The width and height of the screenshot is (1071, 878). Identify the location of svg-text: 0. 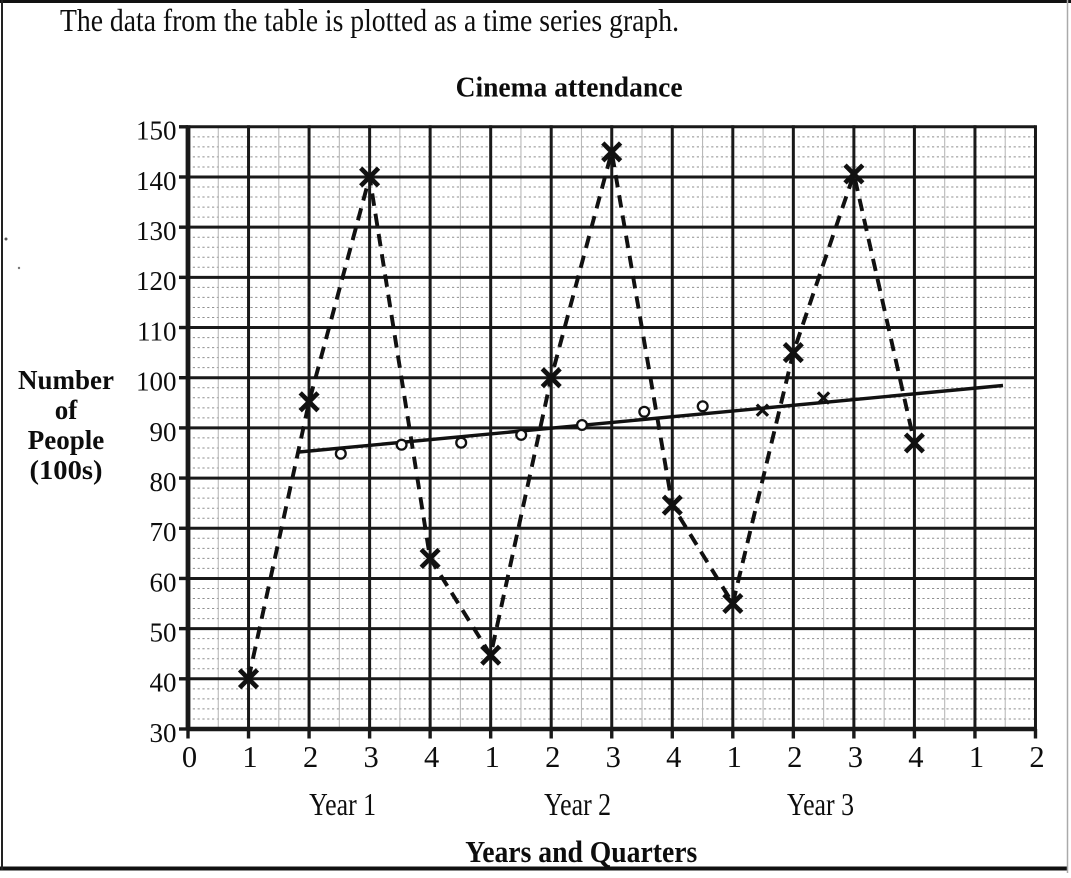
(189, 757).